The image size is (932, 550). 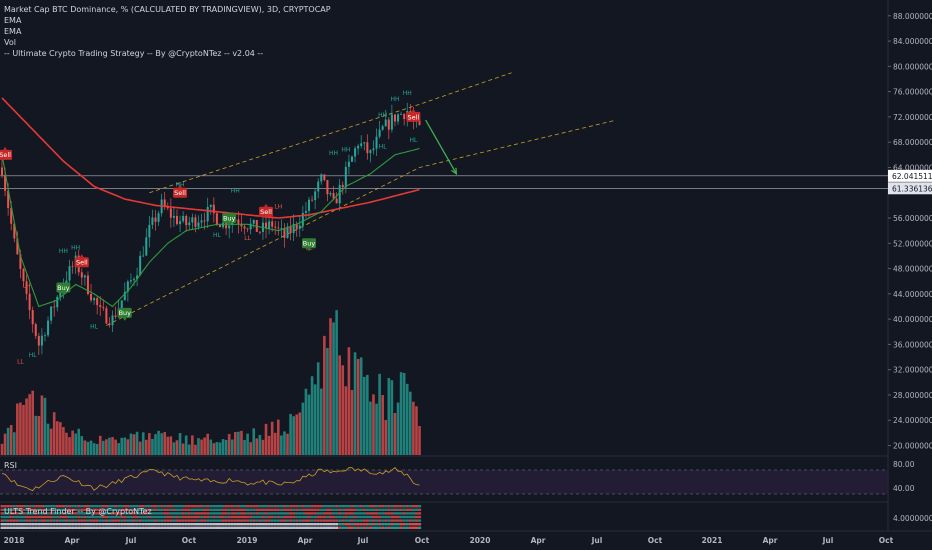 I want to click on trend-pane-label: ULTS Trend Finder -- By @CryptoNTez, so click(x=78, y=511).